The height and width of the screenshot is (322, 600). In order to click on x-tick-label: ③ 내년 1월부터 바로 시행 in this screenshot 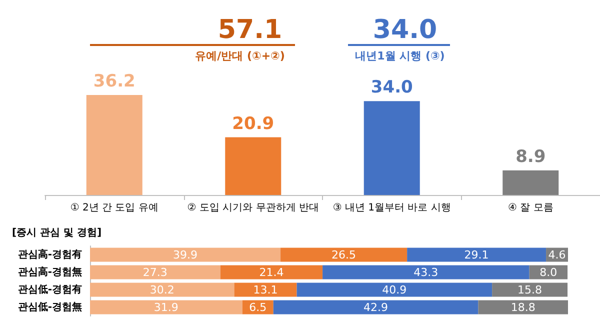, I will do `click(391, 208)`.